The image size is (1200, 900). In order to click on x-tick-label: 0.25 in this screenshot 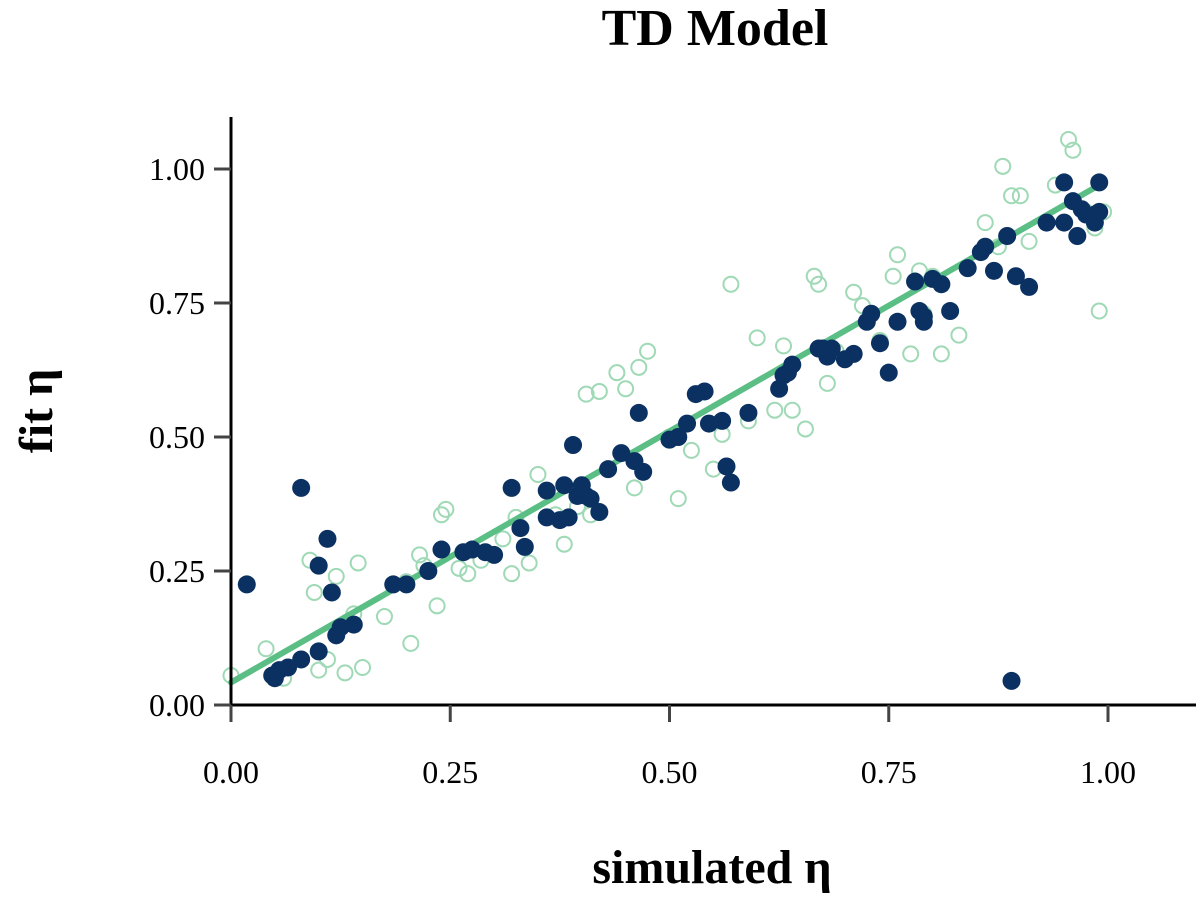, I will do `click(450, 772)`.